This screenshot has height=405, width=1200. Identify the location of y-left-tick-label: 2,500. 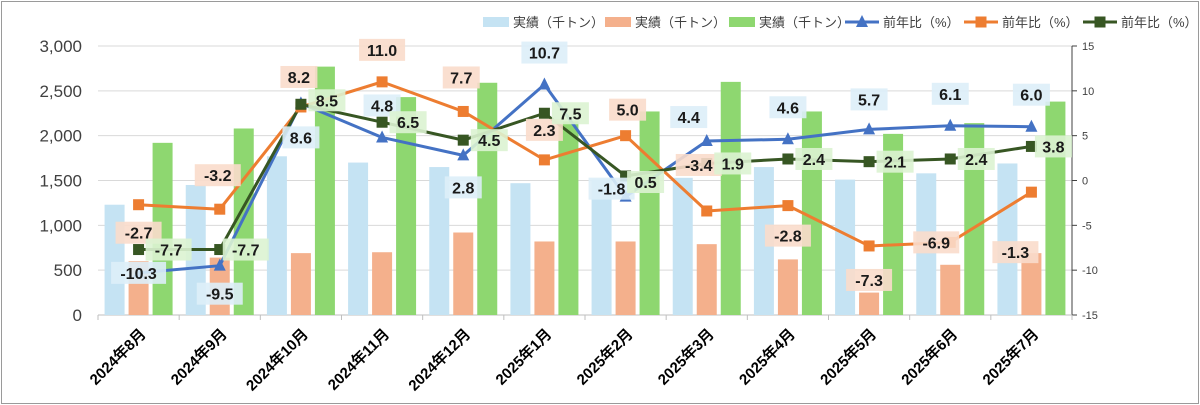
(60, 91).